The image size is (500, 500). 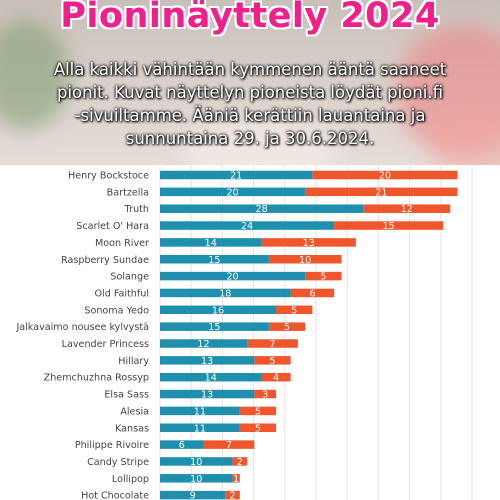 I want to click on data-label: 3, so click(x=265, y=395).